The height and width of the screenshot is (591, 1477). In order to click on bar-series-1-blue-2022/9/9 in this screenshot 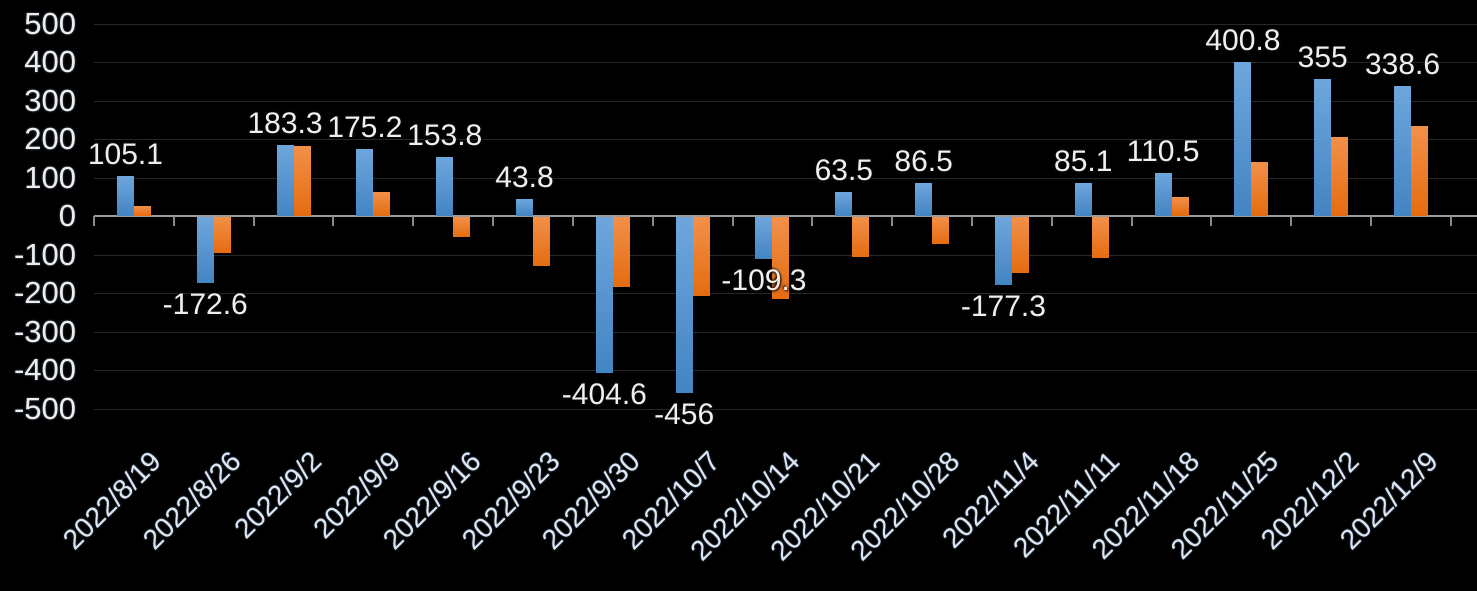, I will do `click(365, 182)`.